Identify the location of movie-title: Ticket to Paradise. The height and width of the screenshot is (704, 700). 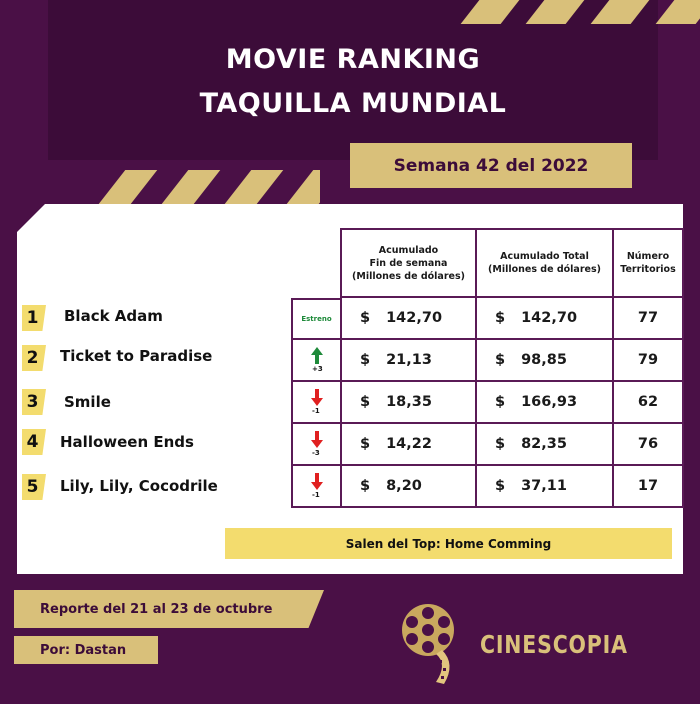
(136, 356).